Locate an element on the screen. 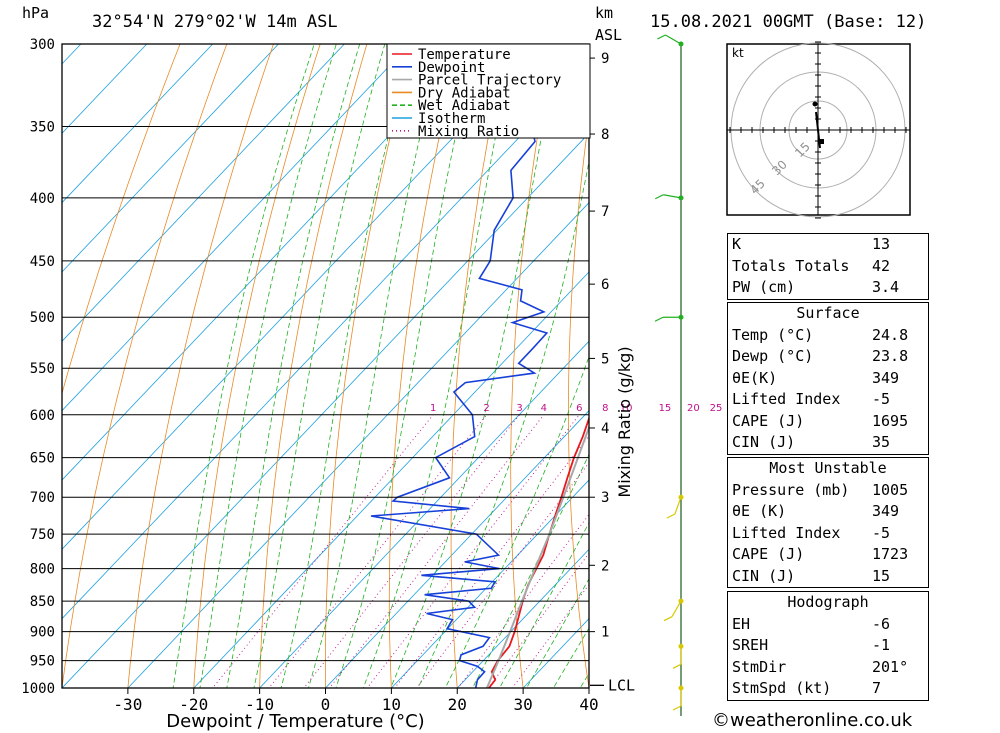 This screenshot has width=1000, height=733. x-tick-label: -10 is located at coordinates (259, 704).